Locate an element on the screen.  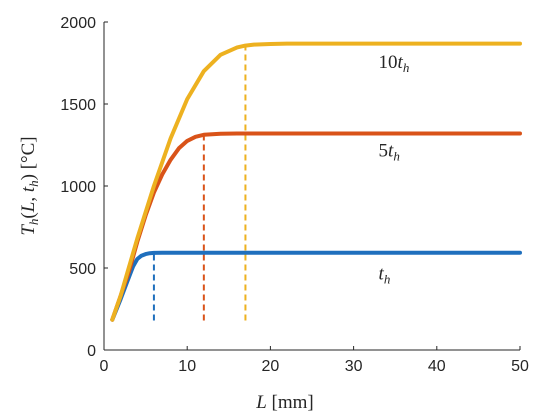
x-tick-label: 40 is located at coordinates (437, 366).